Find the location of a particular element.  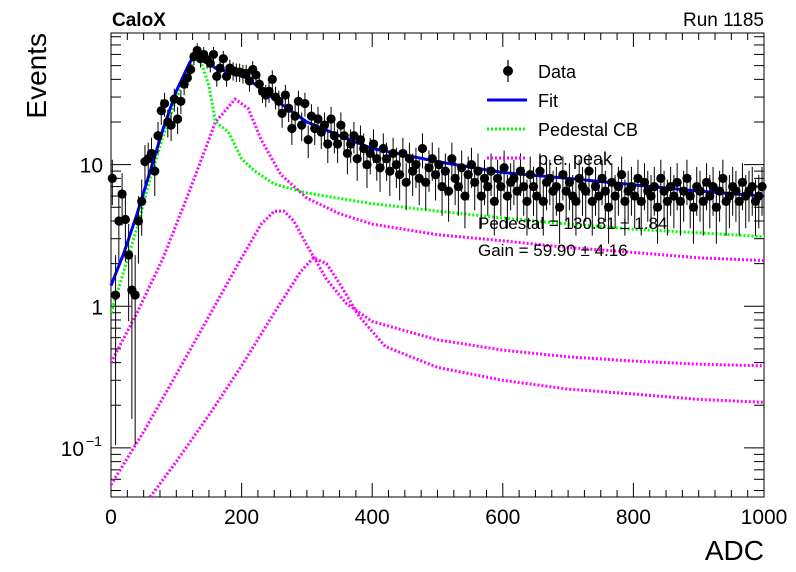

x-axis-title: ADC is located at coordinates (734, 550).